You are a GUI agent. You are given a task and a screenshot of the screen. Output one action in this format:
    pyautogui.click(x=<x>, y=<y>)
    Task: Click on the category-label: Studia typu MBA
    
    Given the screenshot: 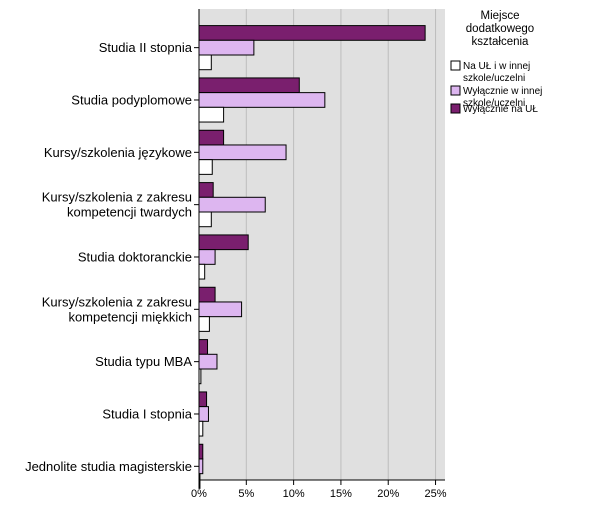 What is the action you would take?
    pyautogui.click(x=143, y=361)
    